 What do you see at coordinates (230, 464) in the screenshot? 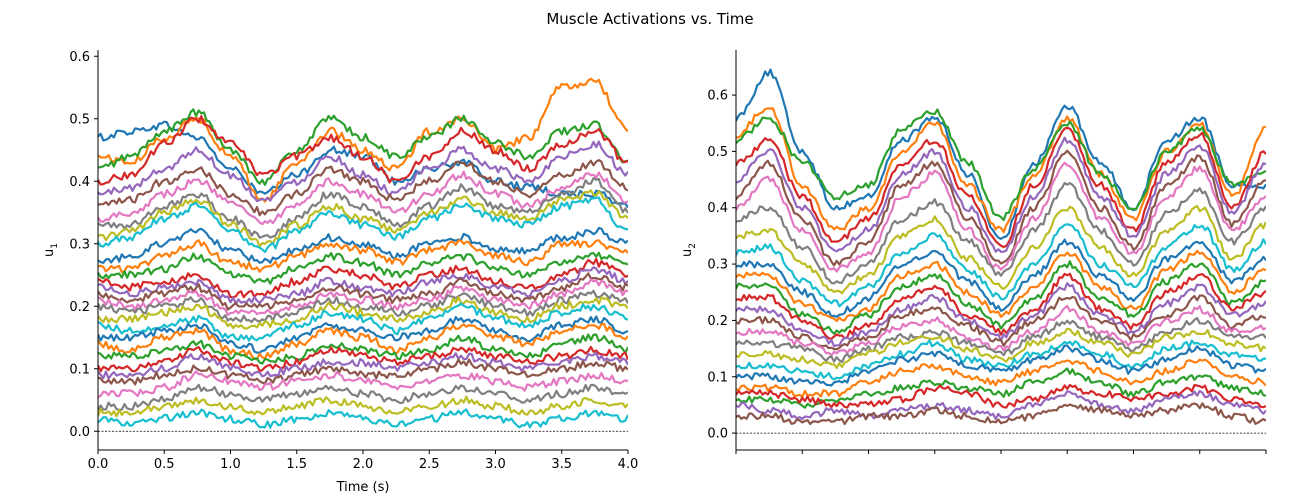
I see `x-tick-label: 1.0` at bounding box center [230, 464].